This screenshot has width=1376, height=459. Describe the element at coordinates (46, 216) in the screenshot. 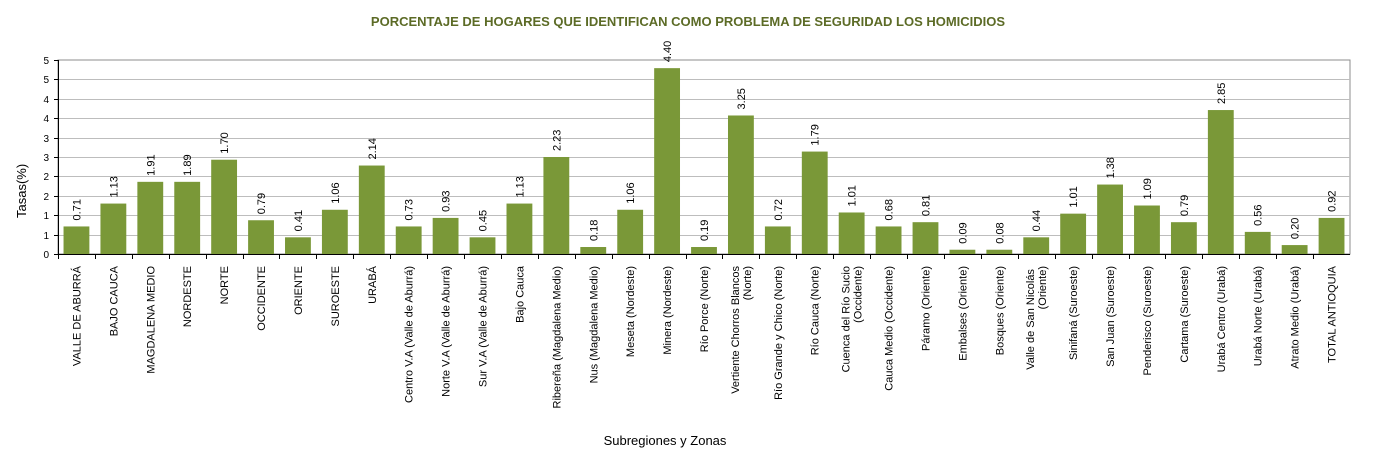

I see `y-tick-label: 1` at that location.